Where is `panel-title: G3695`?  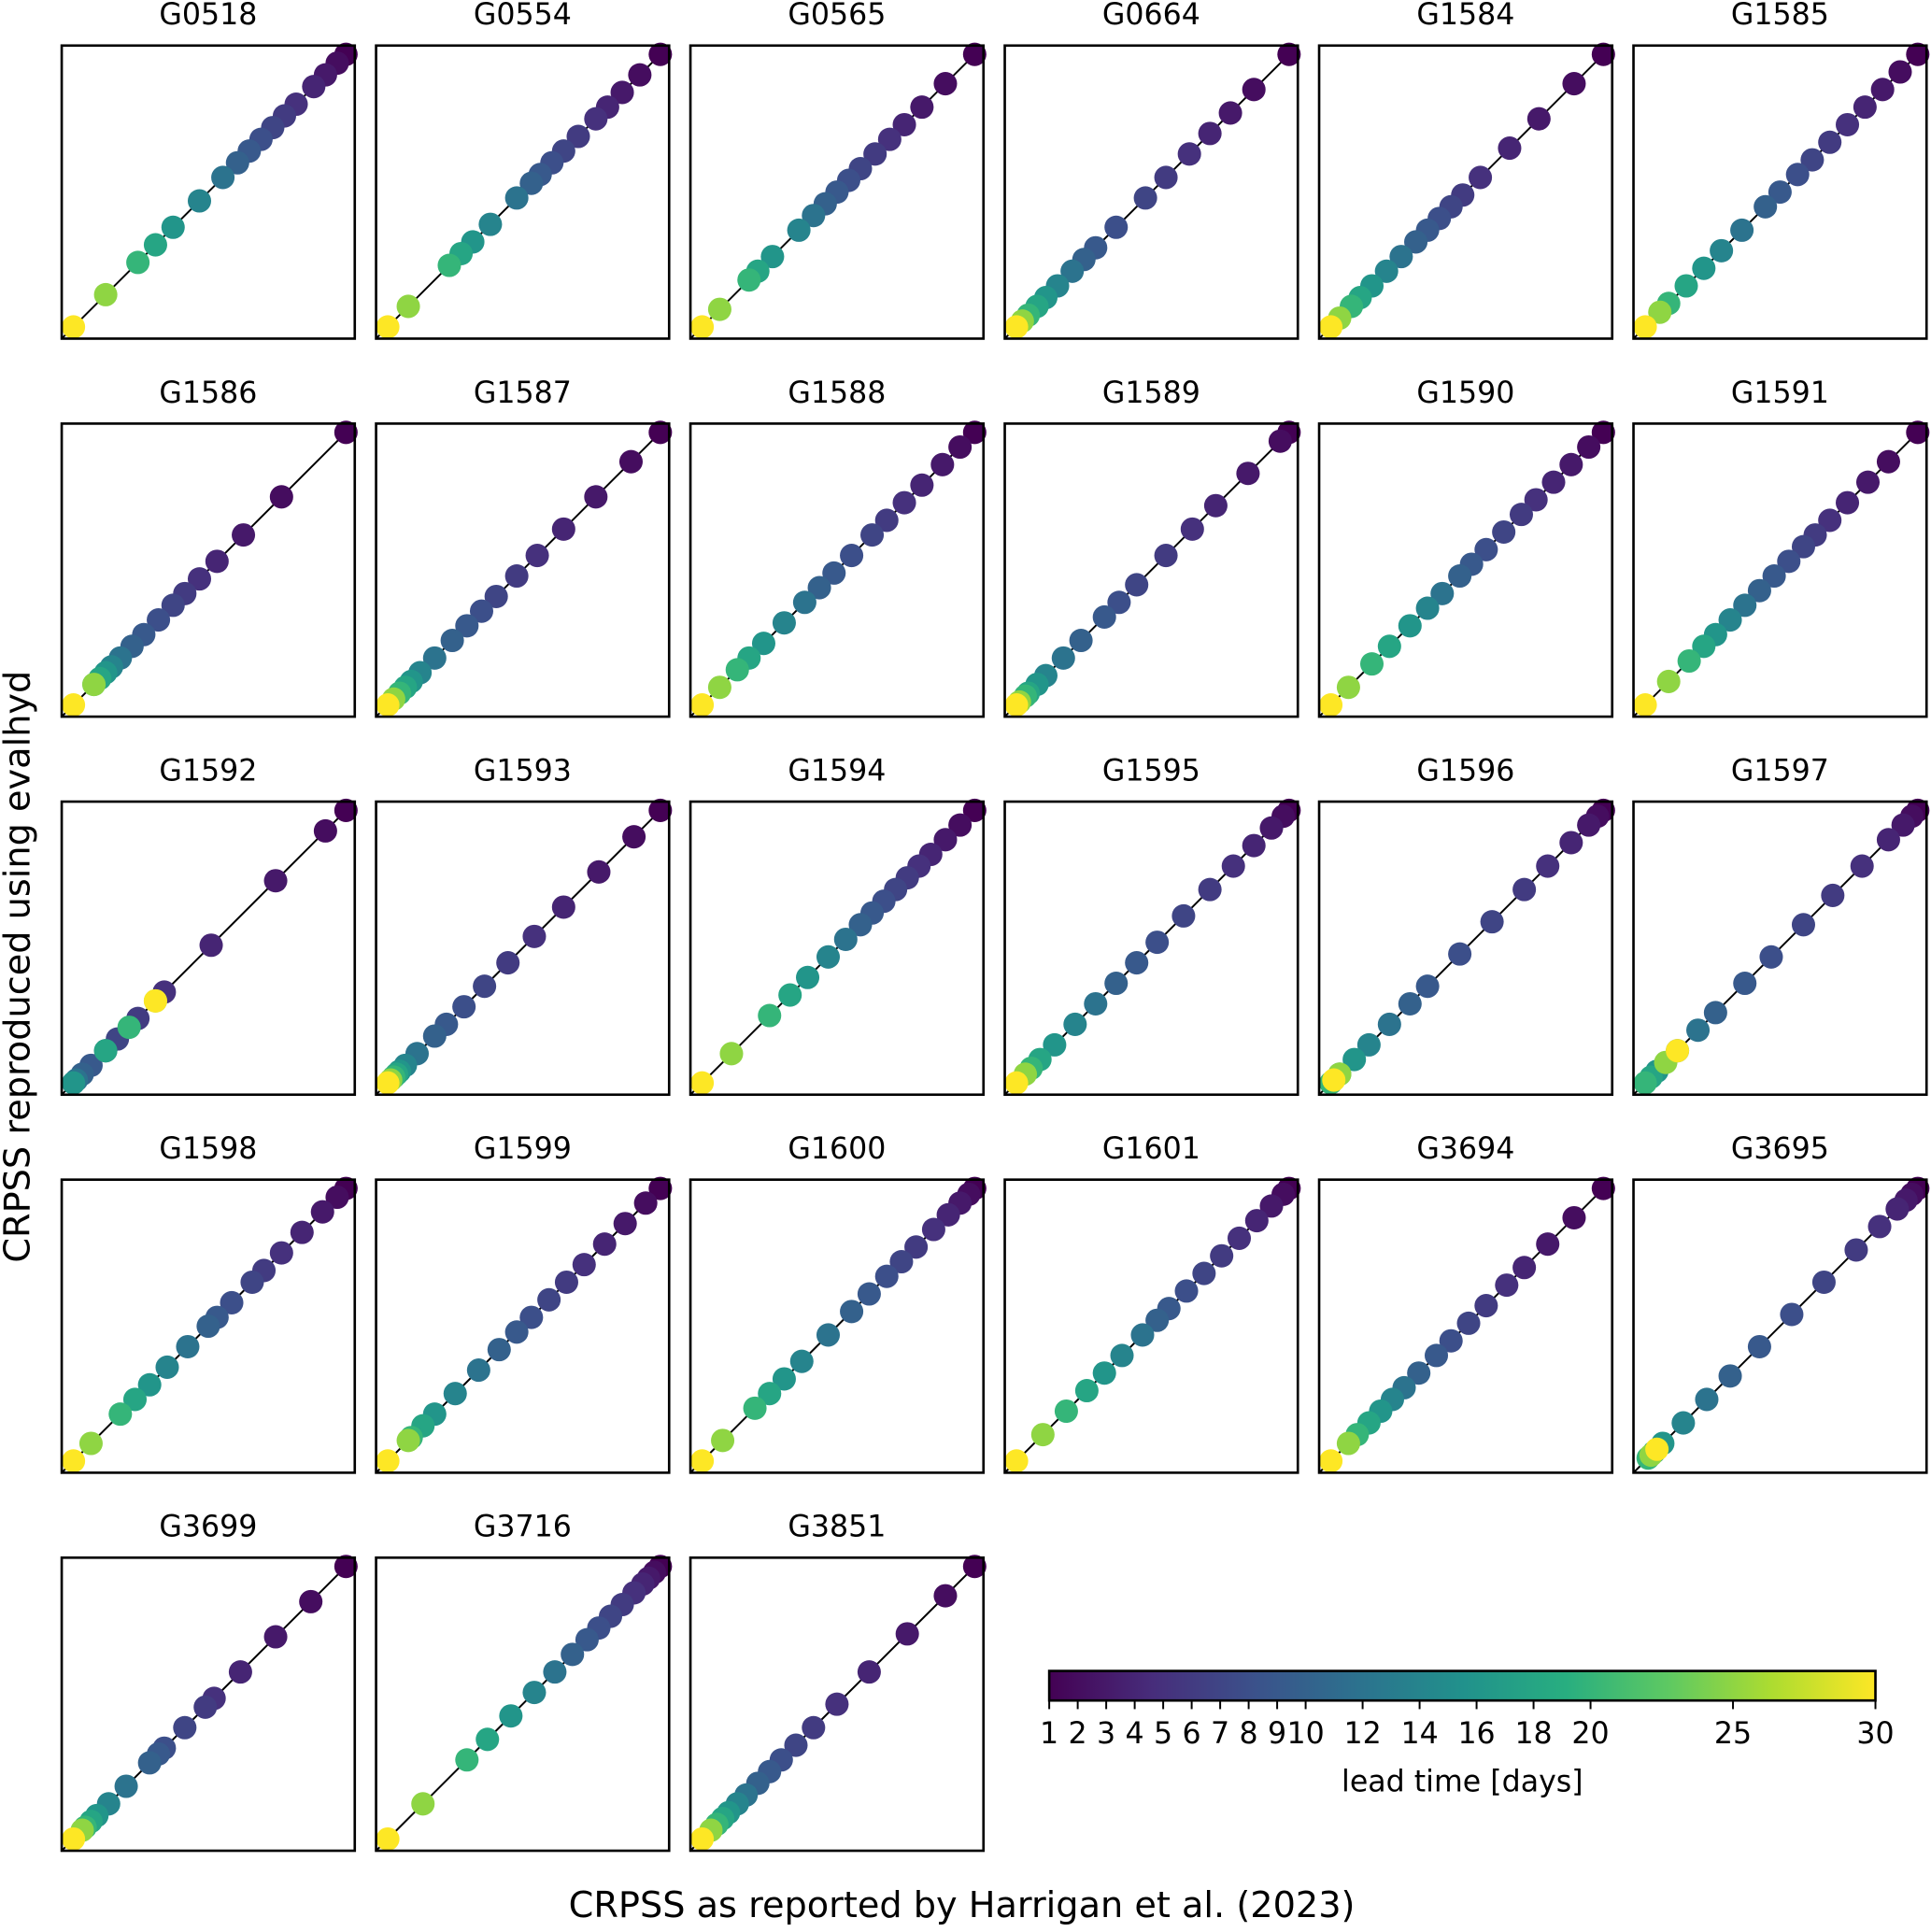
panel-title: G3695 is located at coordinates (1780, 1149).